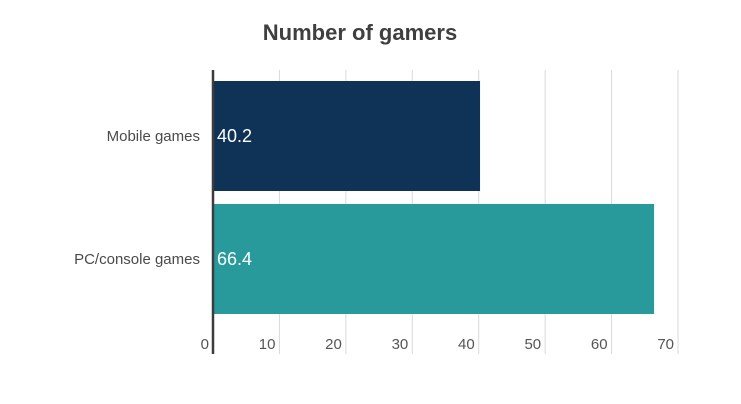  I want to click on bar-mobile-games, so click(347, 136).